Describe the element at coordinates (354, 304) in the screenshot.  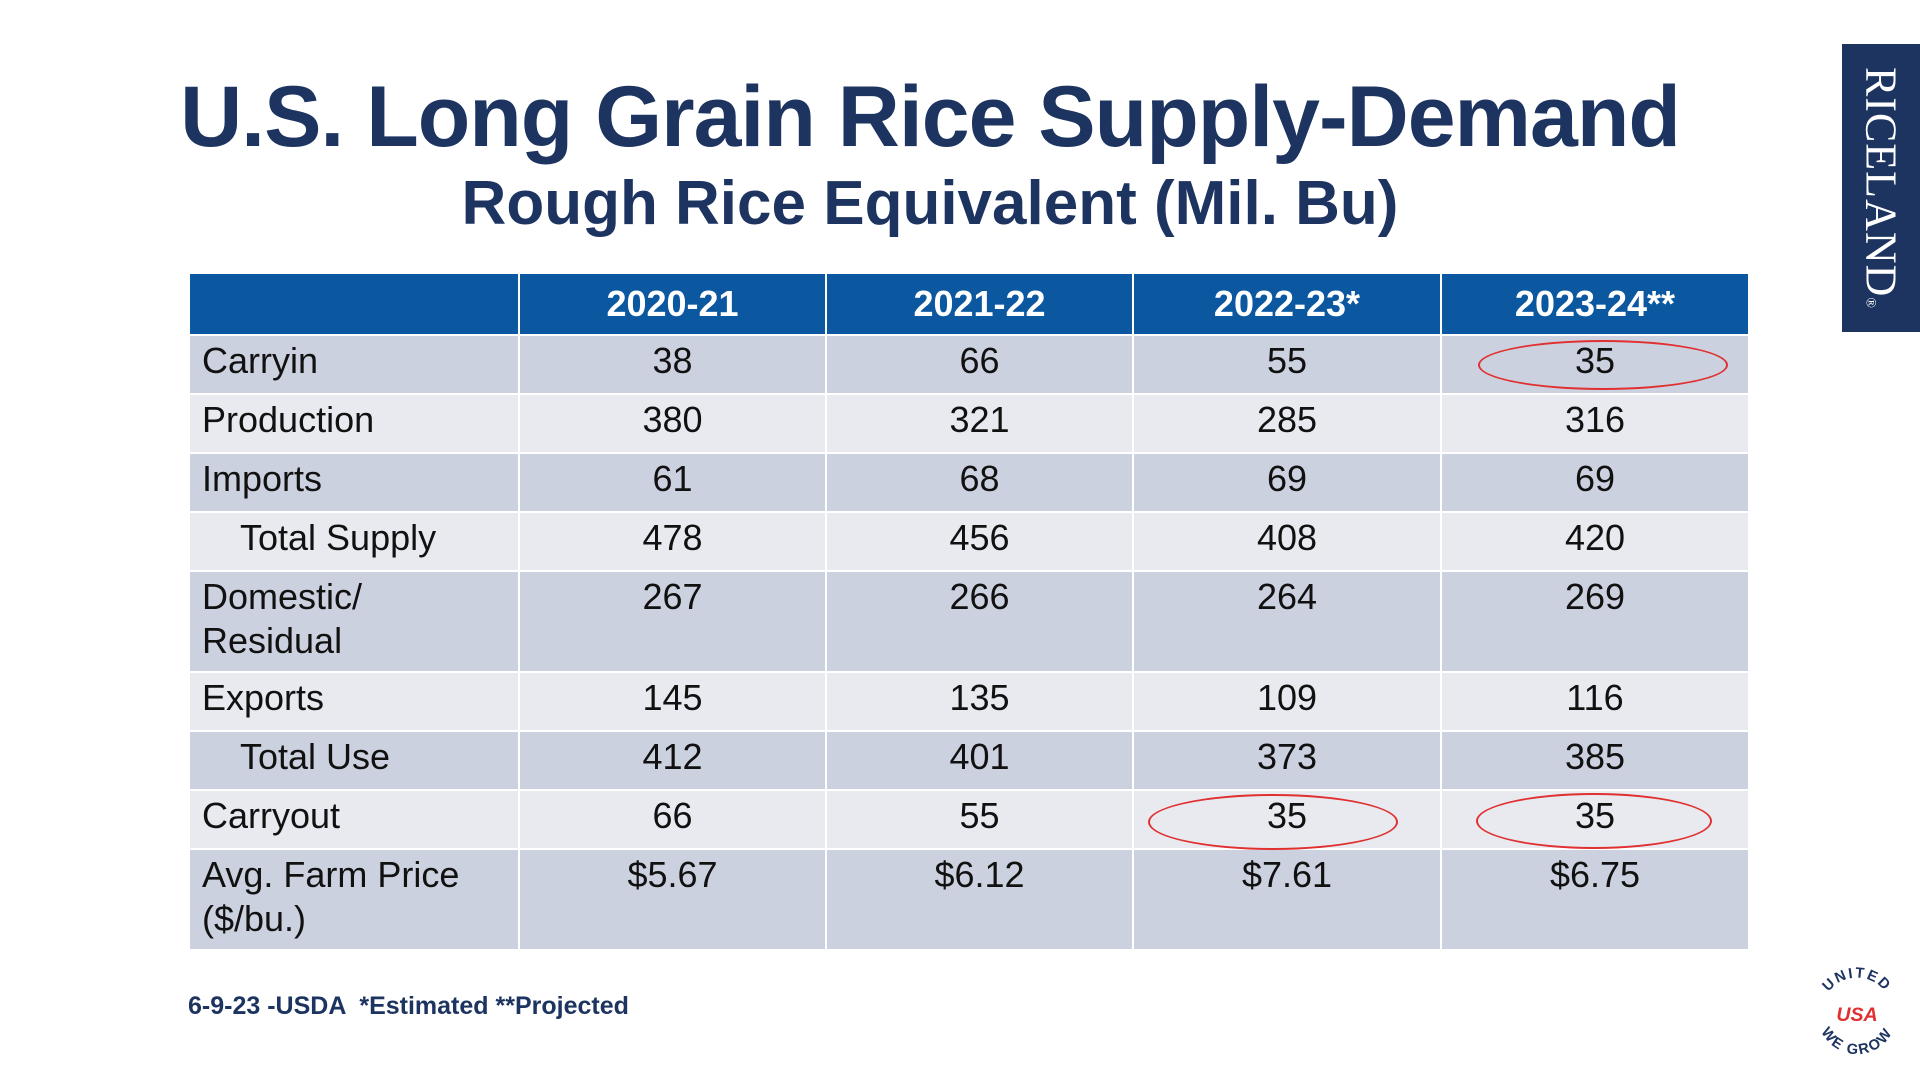
I see `column-header` at that location.